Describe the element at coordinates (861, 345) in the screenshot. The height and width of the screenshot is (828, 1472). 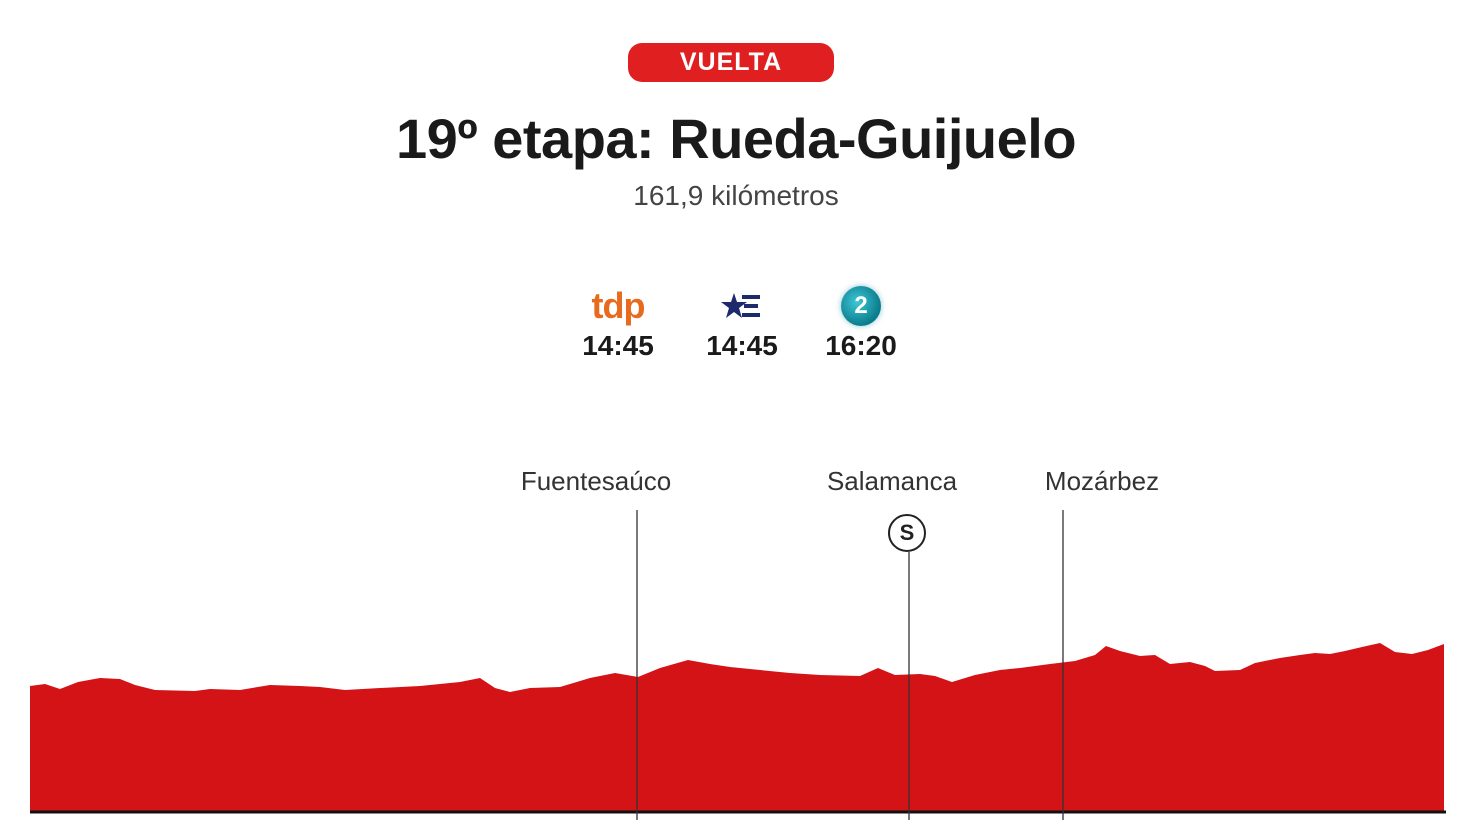
I see `broadcast-time: 16:20` at that location.